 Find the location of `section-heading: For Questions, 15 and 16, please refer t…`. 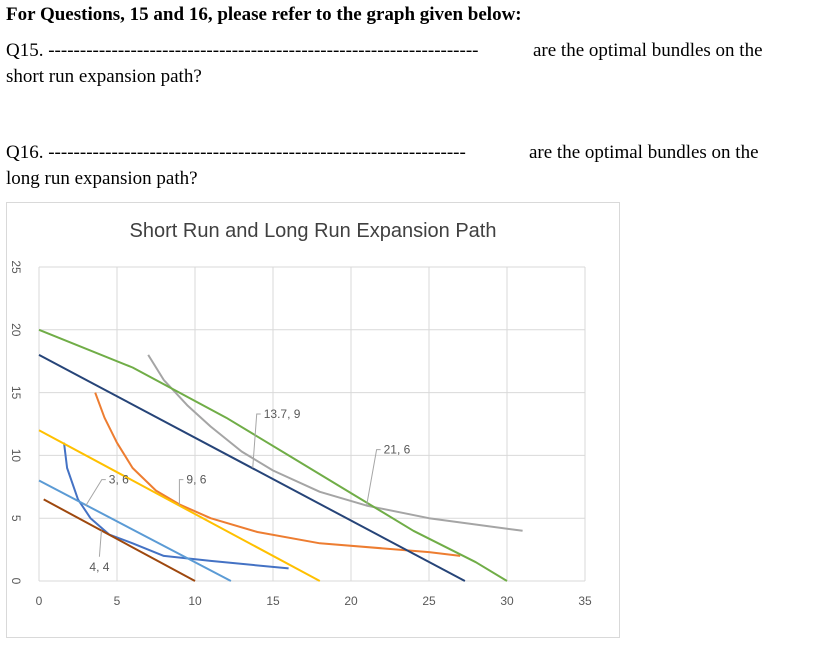

section-heading: For Questions, 15 and 16, please refer t… is located at coordinates (264, 14).